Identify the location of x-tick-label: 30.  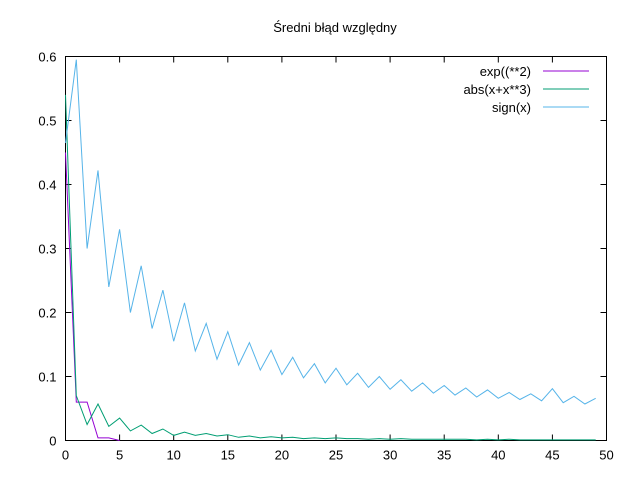
(390, 455).